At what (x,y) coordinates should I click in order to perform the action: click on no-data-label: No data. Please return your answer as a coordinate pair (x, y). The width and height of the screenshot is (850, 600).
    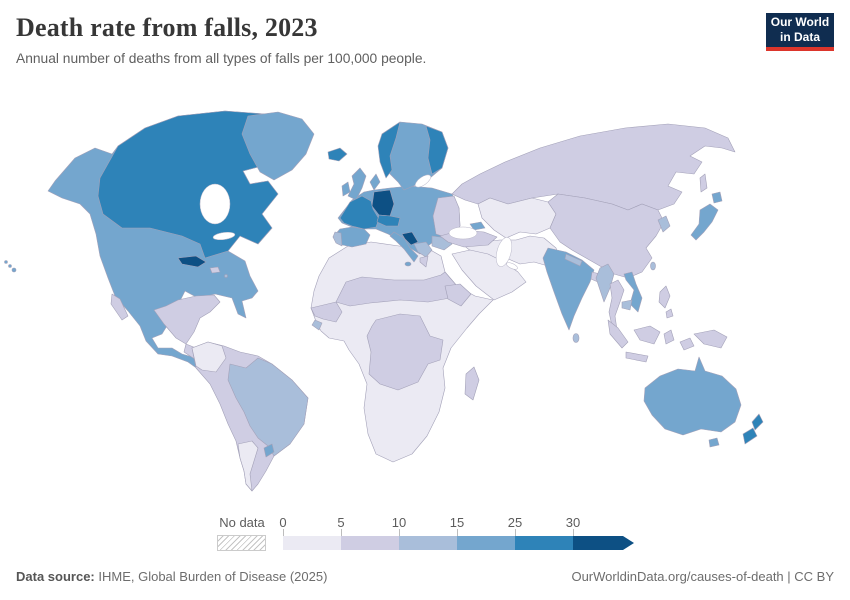
    Looking at the image, I should click on (242, 522).